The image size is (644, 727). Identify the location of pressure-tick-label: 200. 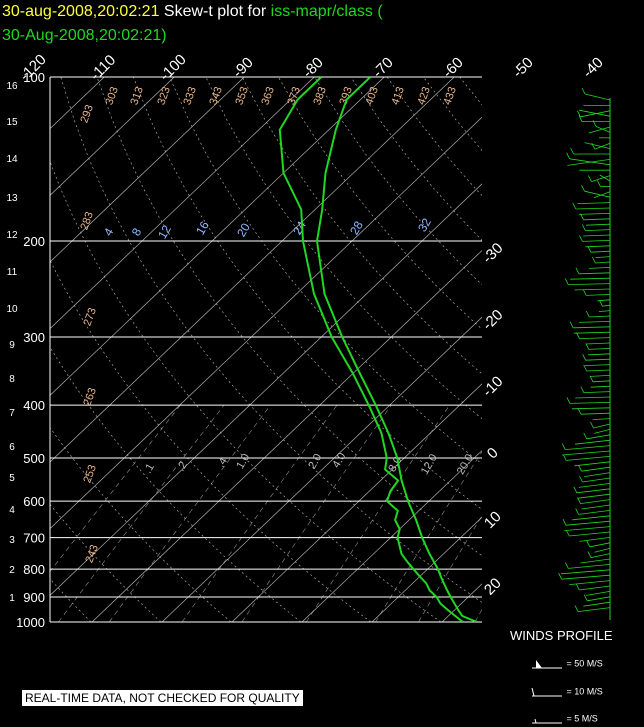
(34, 241).